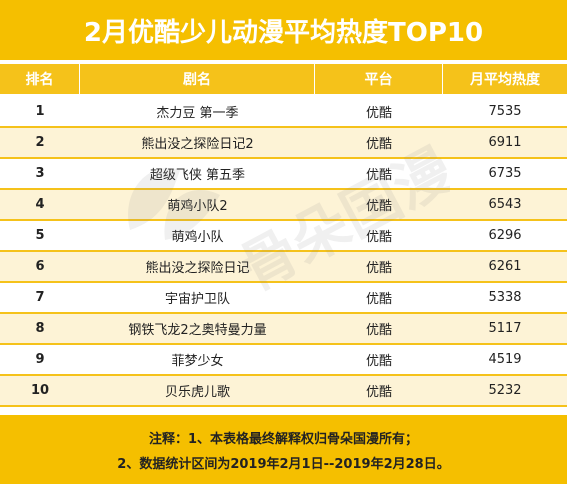 This screenshot has width=567, height=484. Describe the element at coordinates (283, 464) in the screenshot. I see `footnote-line-2: 2、数据统计区间为2019年2月1日--2019年2月28日。` at that location.